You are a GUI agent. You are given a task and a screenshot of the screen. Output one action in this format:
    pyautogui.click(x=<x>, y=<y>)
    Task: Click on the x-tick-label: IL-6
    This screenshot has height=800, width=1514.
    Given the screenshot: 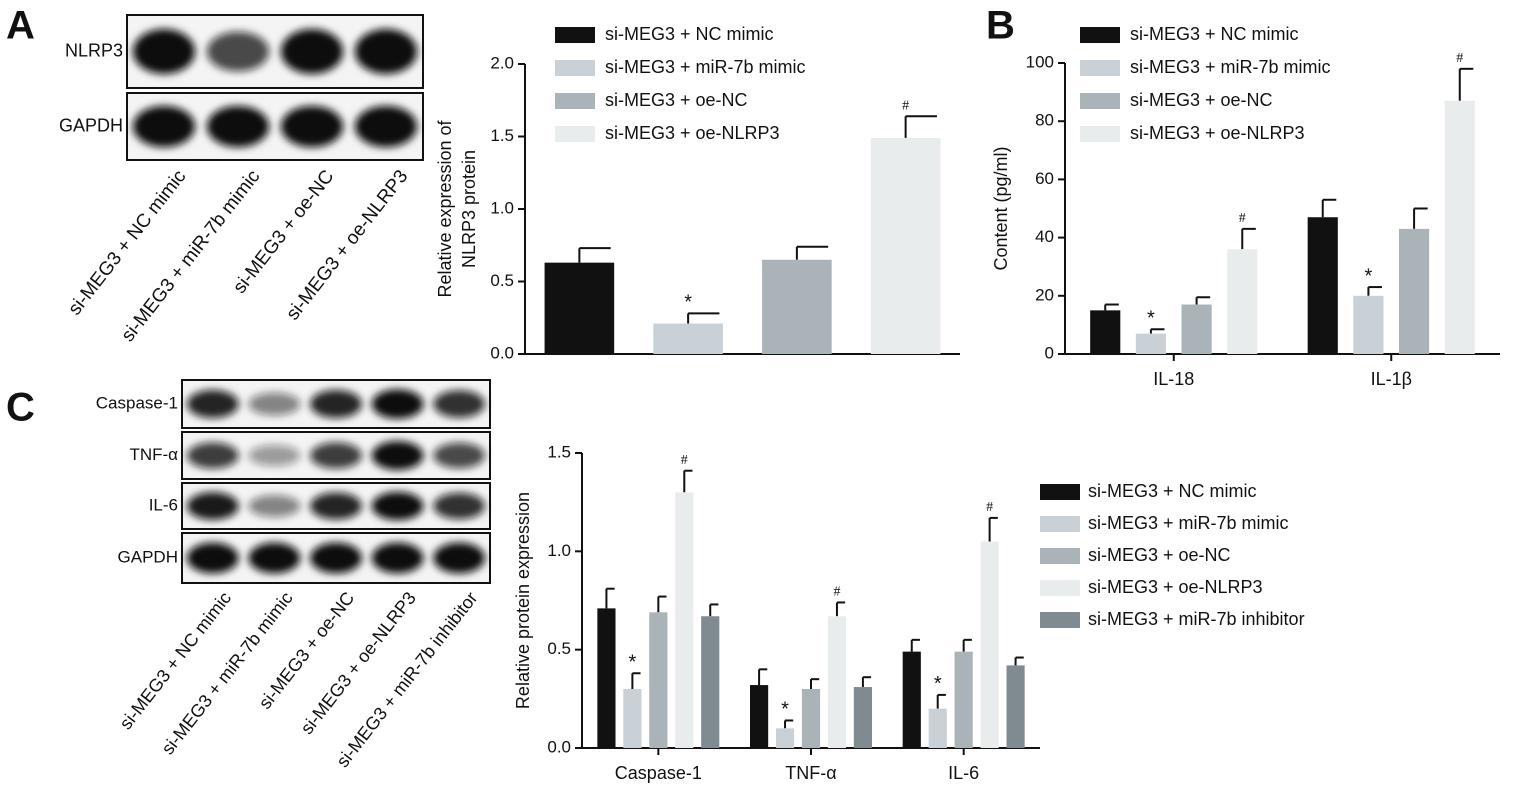 What is the action you would take?
    pyautogui.click(x=963, y=773)
    